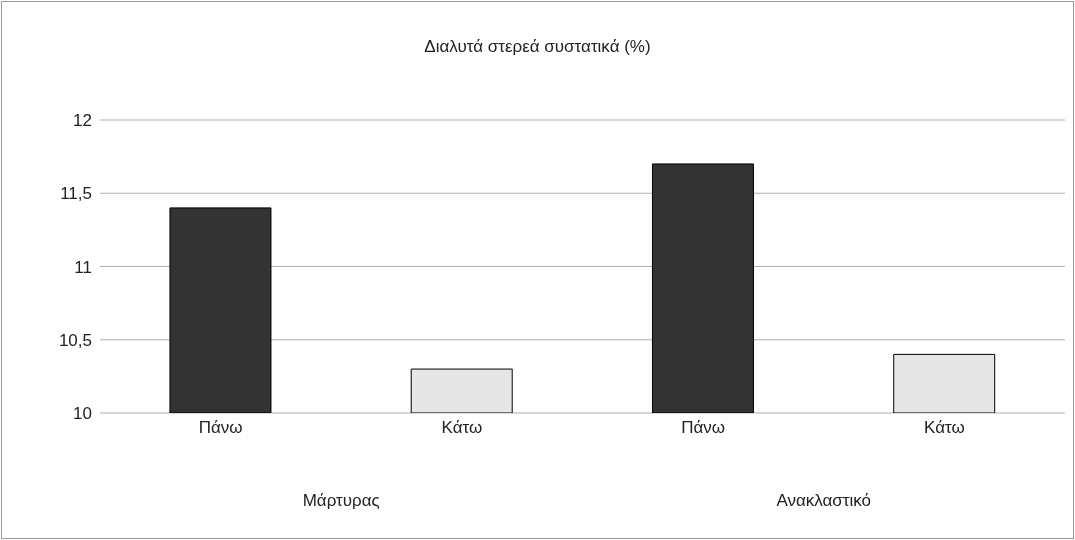 This screenshot has height=540, width=1075. What do you see at coordinates (341, 500) in the screenshot?
I see `text: Μάρτυρας` at bounding box center [341, 500].